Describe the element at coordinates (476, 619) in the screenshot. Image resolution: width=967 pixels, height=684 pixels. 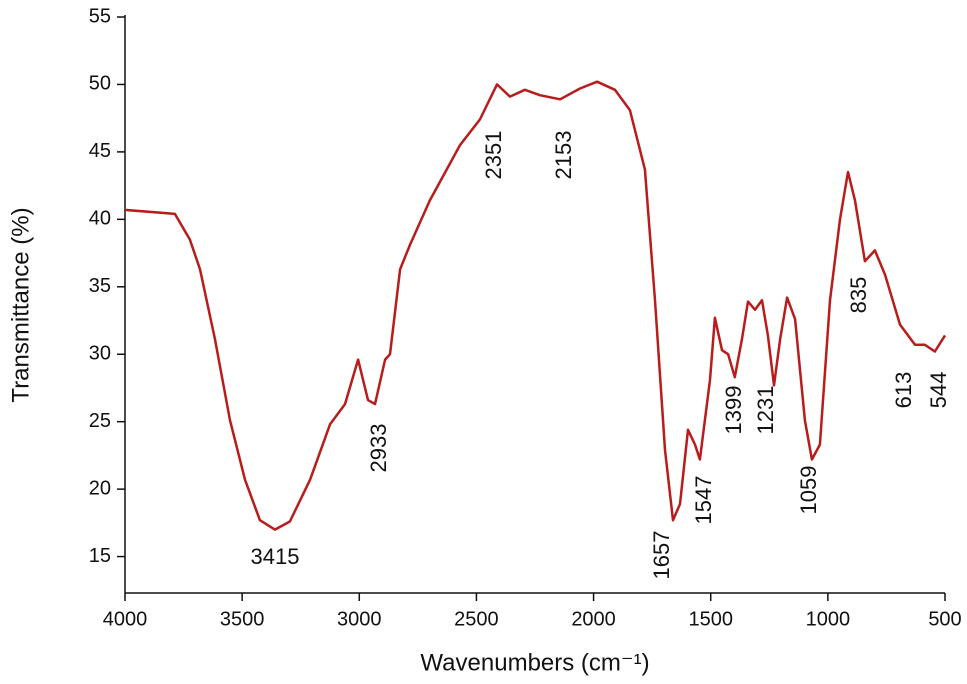
I see `x-tick-label: 2500` at that location.